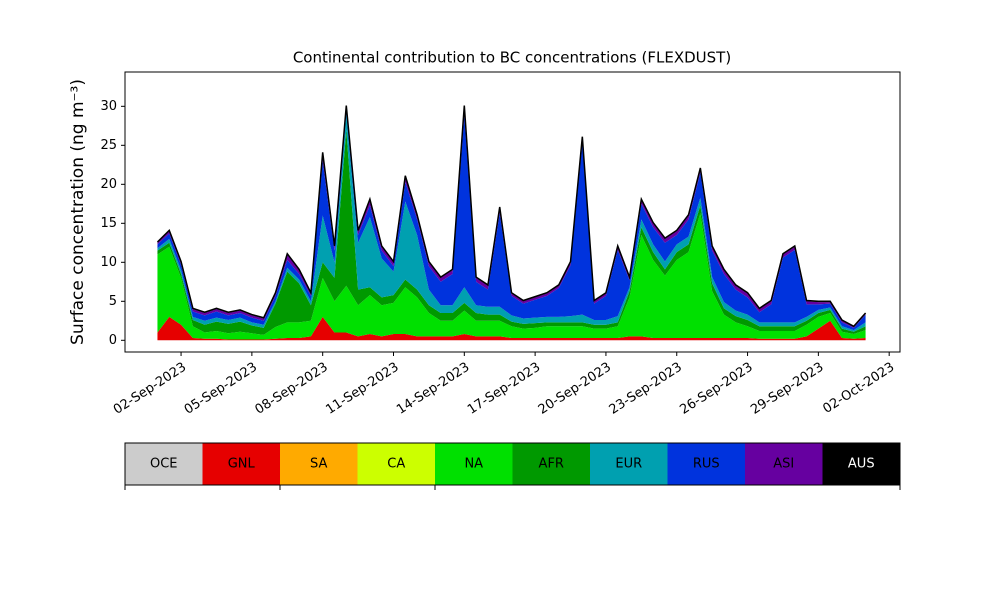  I want to click on x-tick-label: 11-Sep-2023, so click(362, 389).